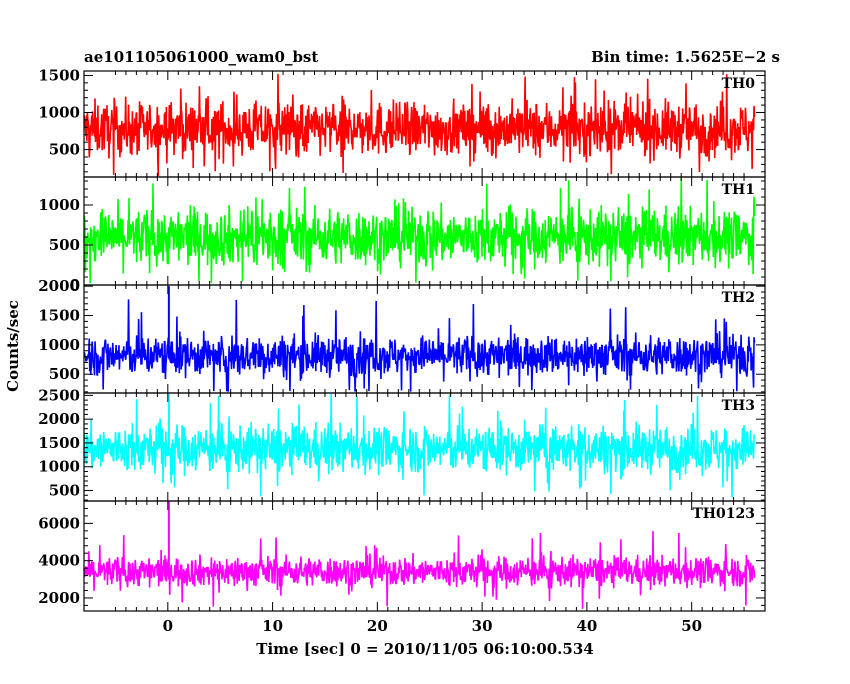 This screenshot has height=684, width=850. Describe the element at coordinates (586, 626) in the screenshot. I see `x-tick-label: 40` at that location.